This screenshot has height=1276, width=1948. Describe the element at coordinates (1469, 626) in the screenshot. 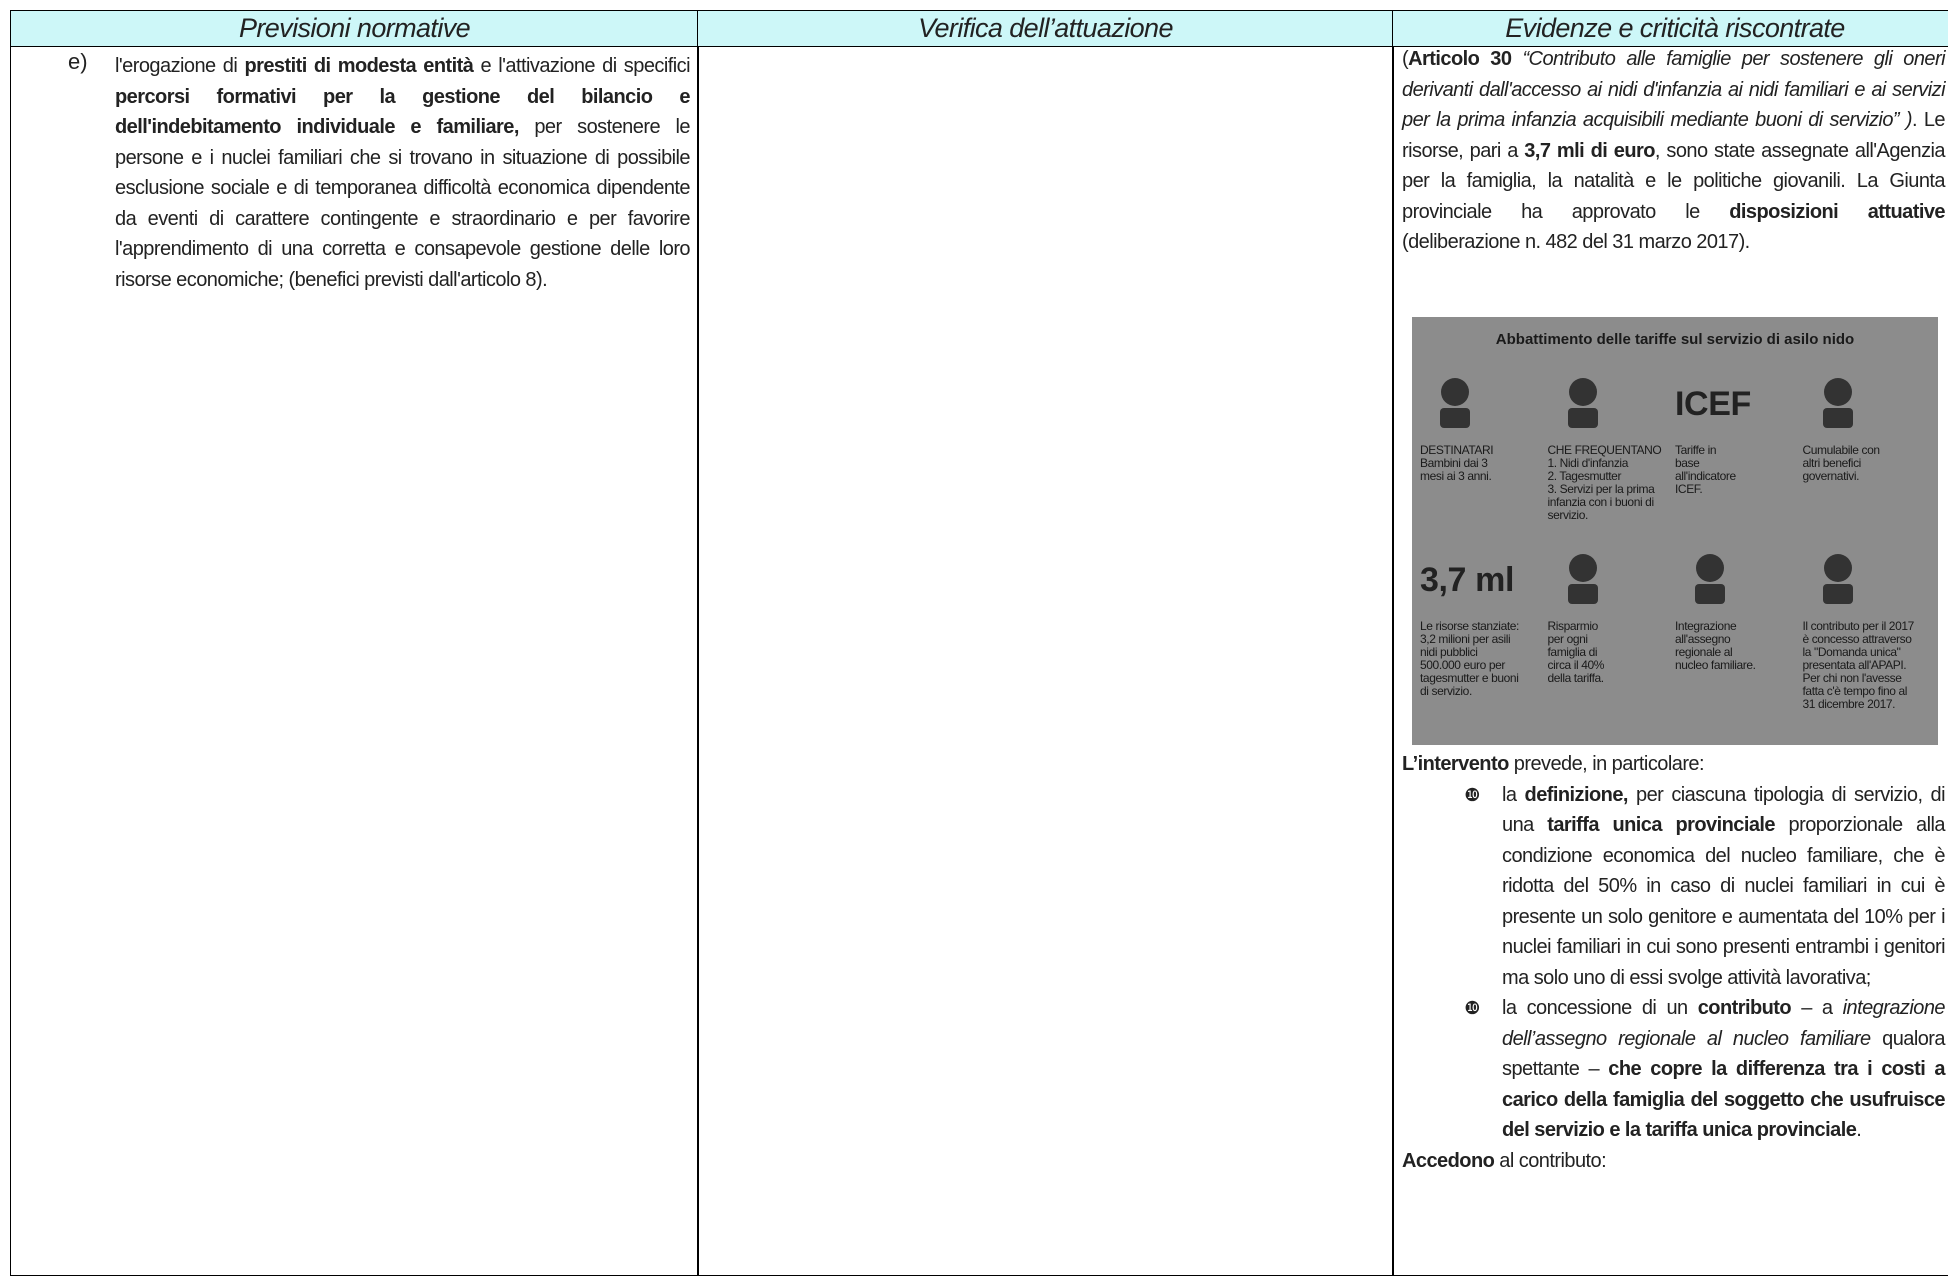

I see `infographic-text: Le risorse stanziate:` at that location.